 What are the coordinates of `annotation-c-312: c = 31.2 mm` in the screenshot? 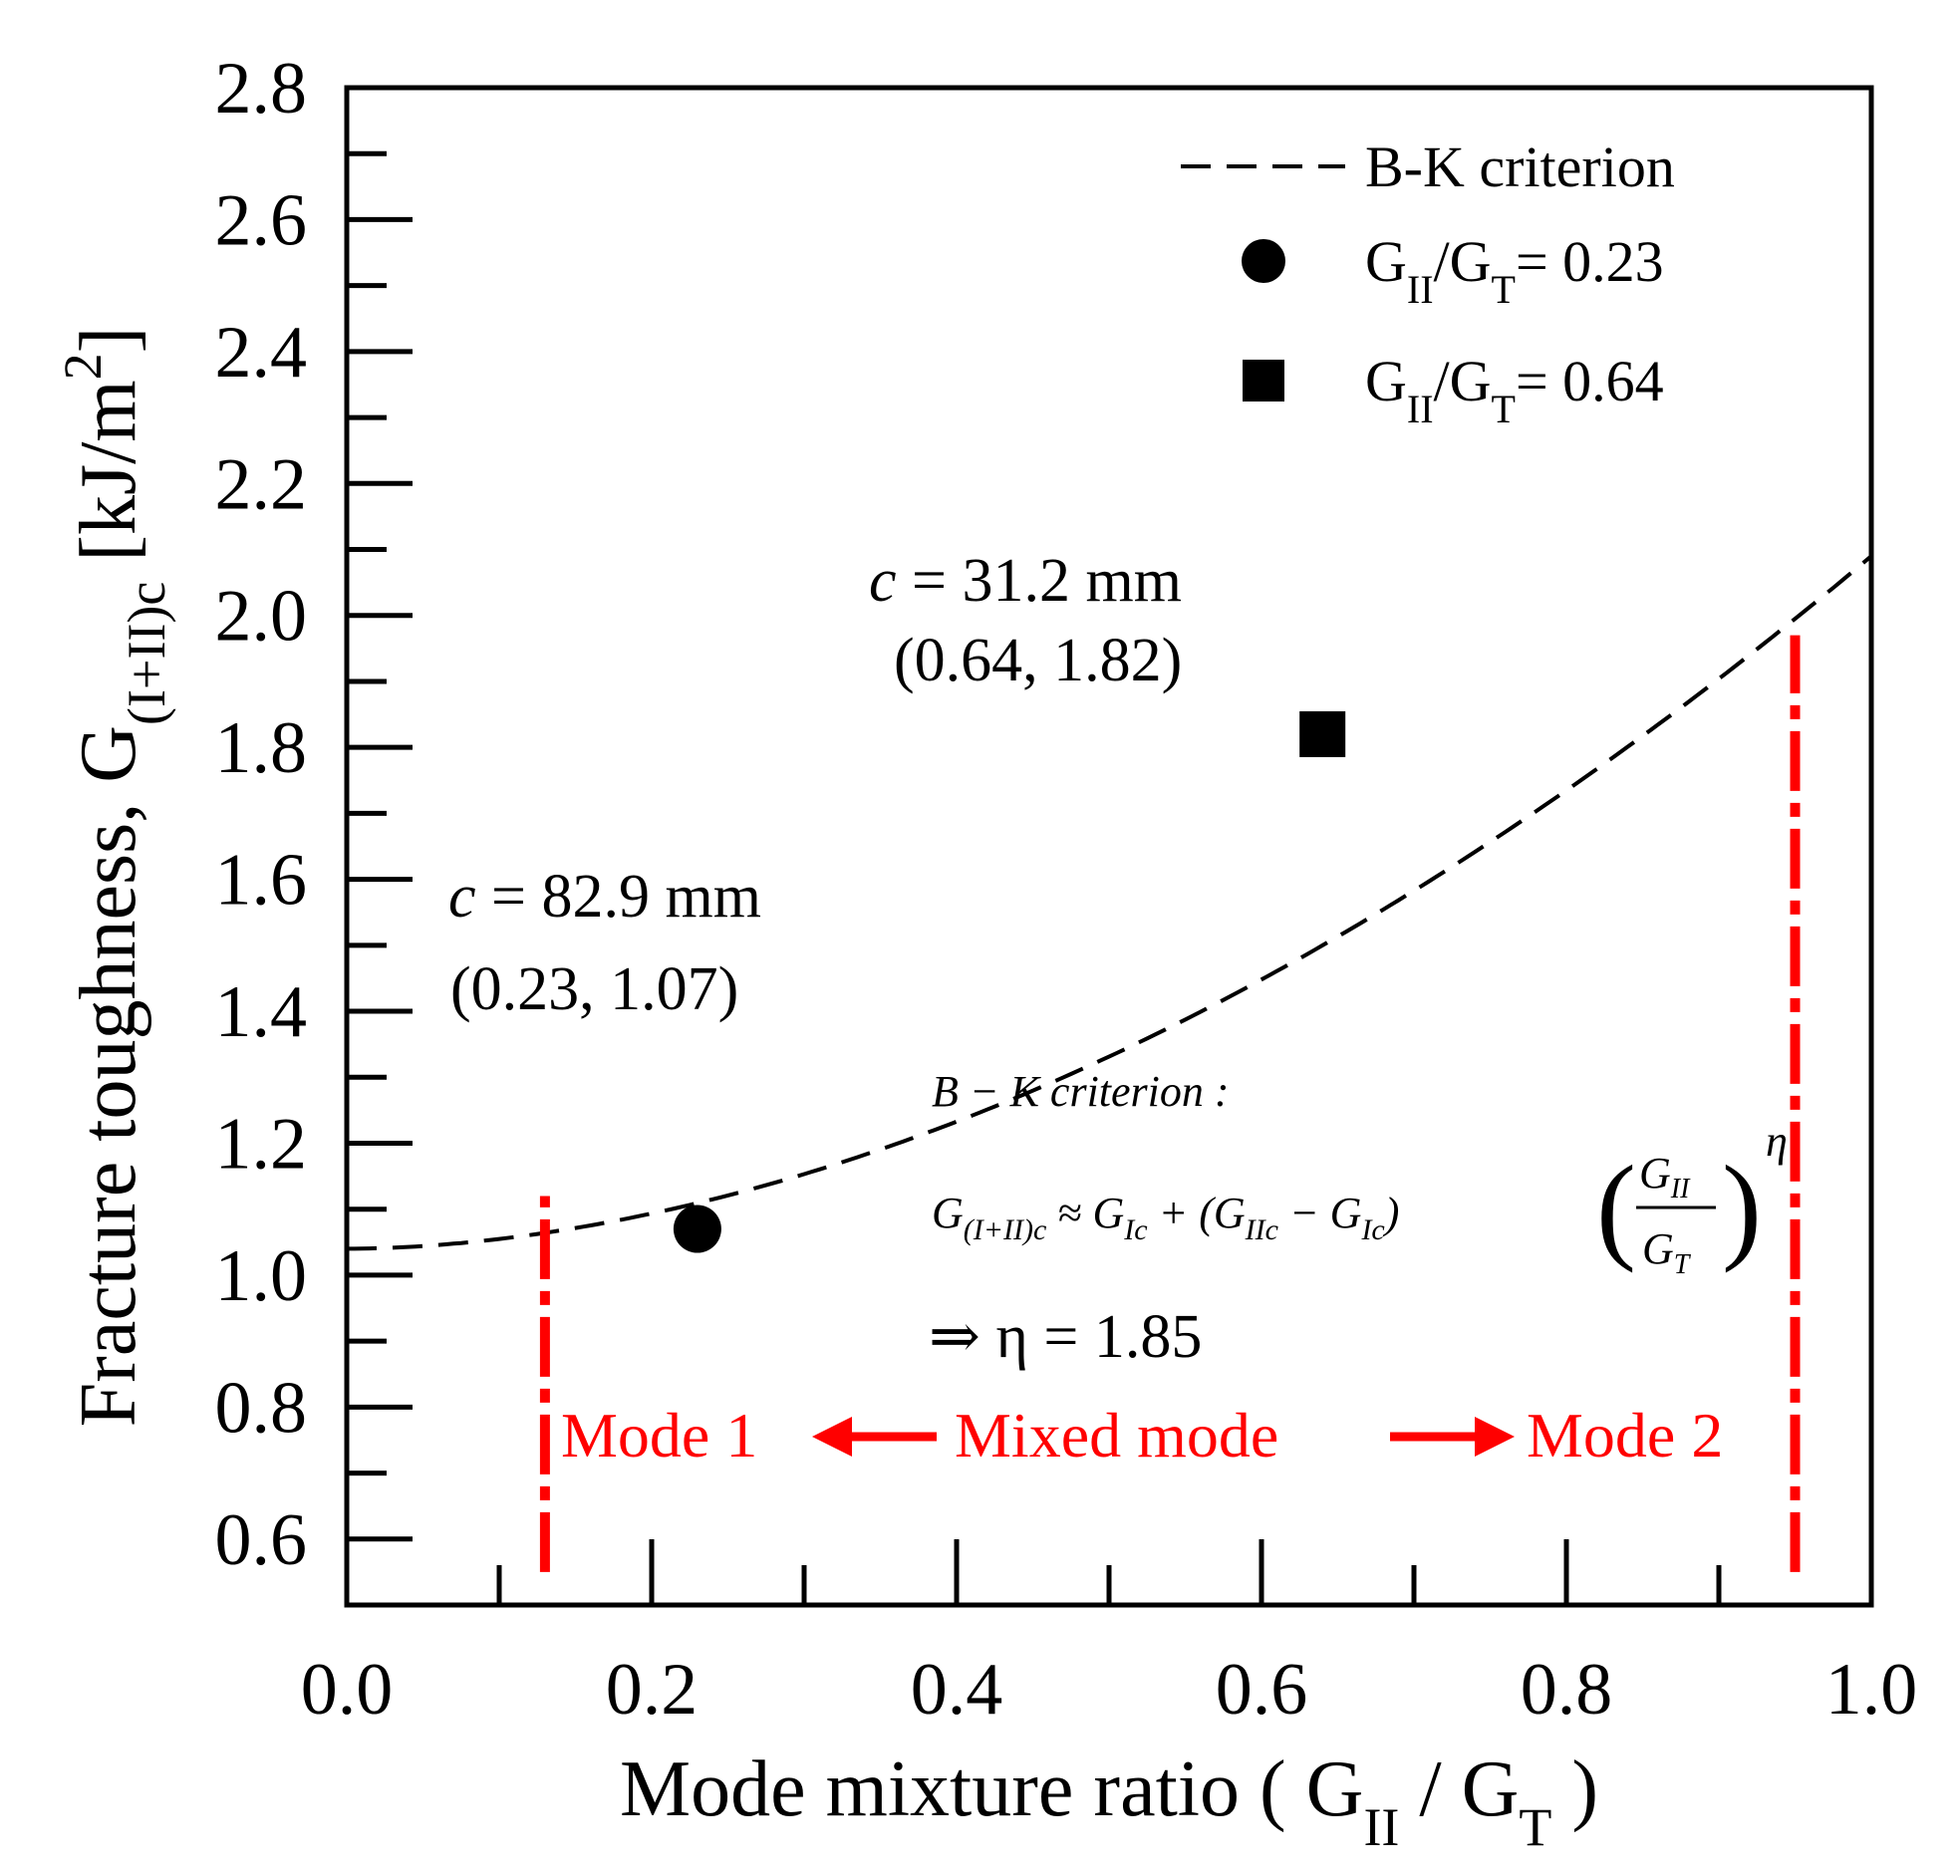 It's located at (1025, 581).